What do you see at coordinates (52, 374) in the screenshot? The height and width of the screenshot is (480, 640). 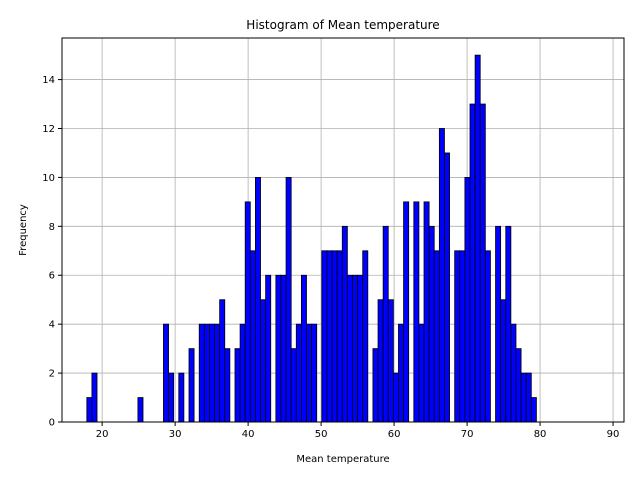 I see `y-tick-label: 2` at bounding box center [52, 374].